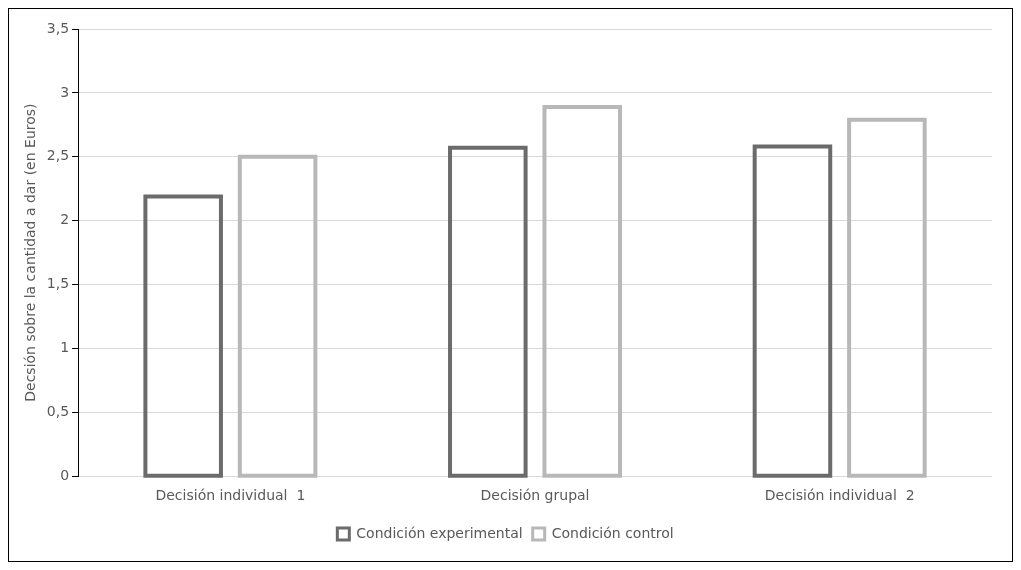  Describe the element at coordinates (65, 347) in the screenshot. I see `y-tick-label: 1` at that location.